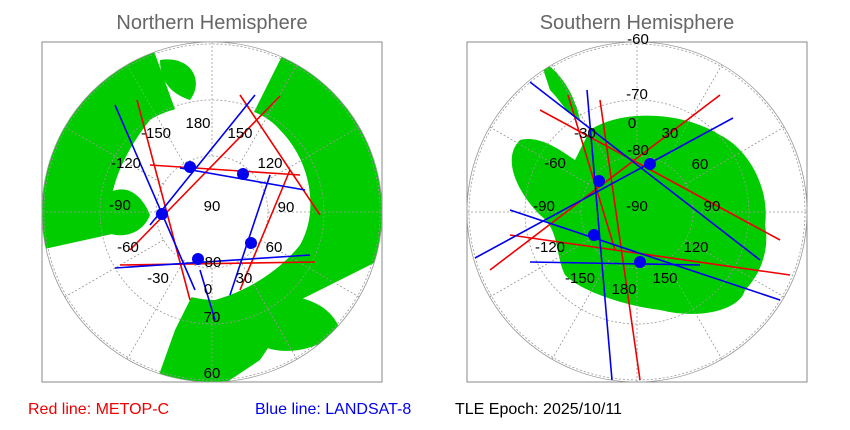  I want to click on lat-label: -80, so click(638, 150).